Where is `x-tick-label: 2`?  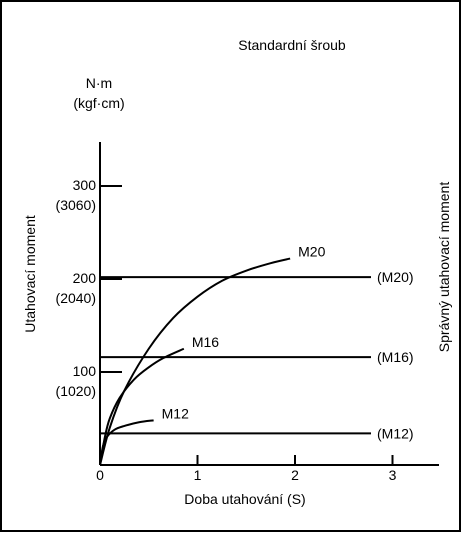
x-tick-label: 2 is located at coordinates (295, 475).